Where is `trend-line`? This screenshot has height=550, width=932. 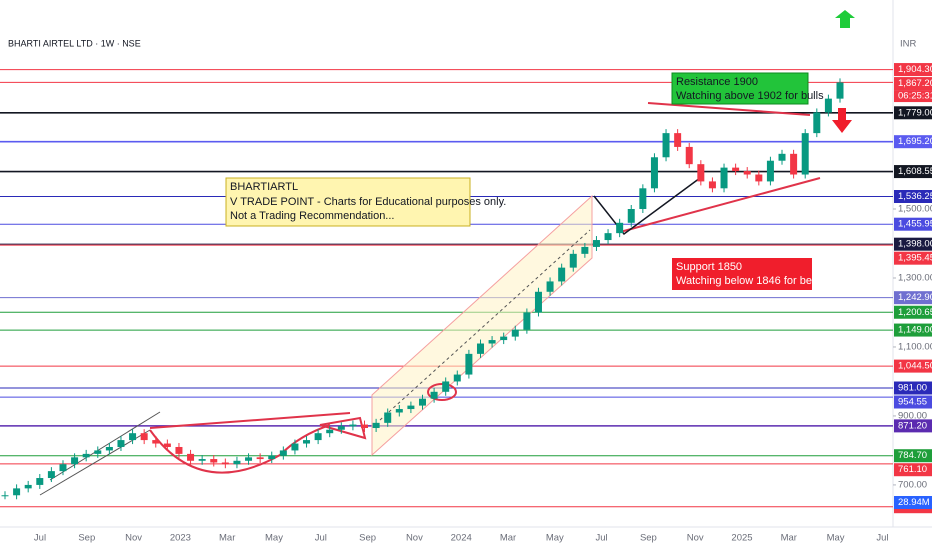
trend-line is located at coordinates (105, 446).